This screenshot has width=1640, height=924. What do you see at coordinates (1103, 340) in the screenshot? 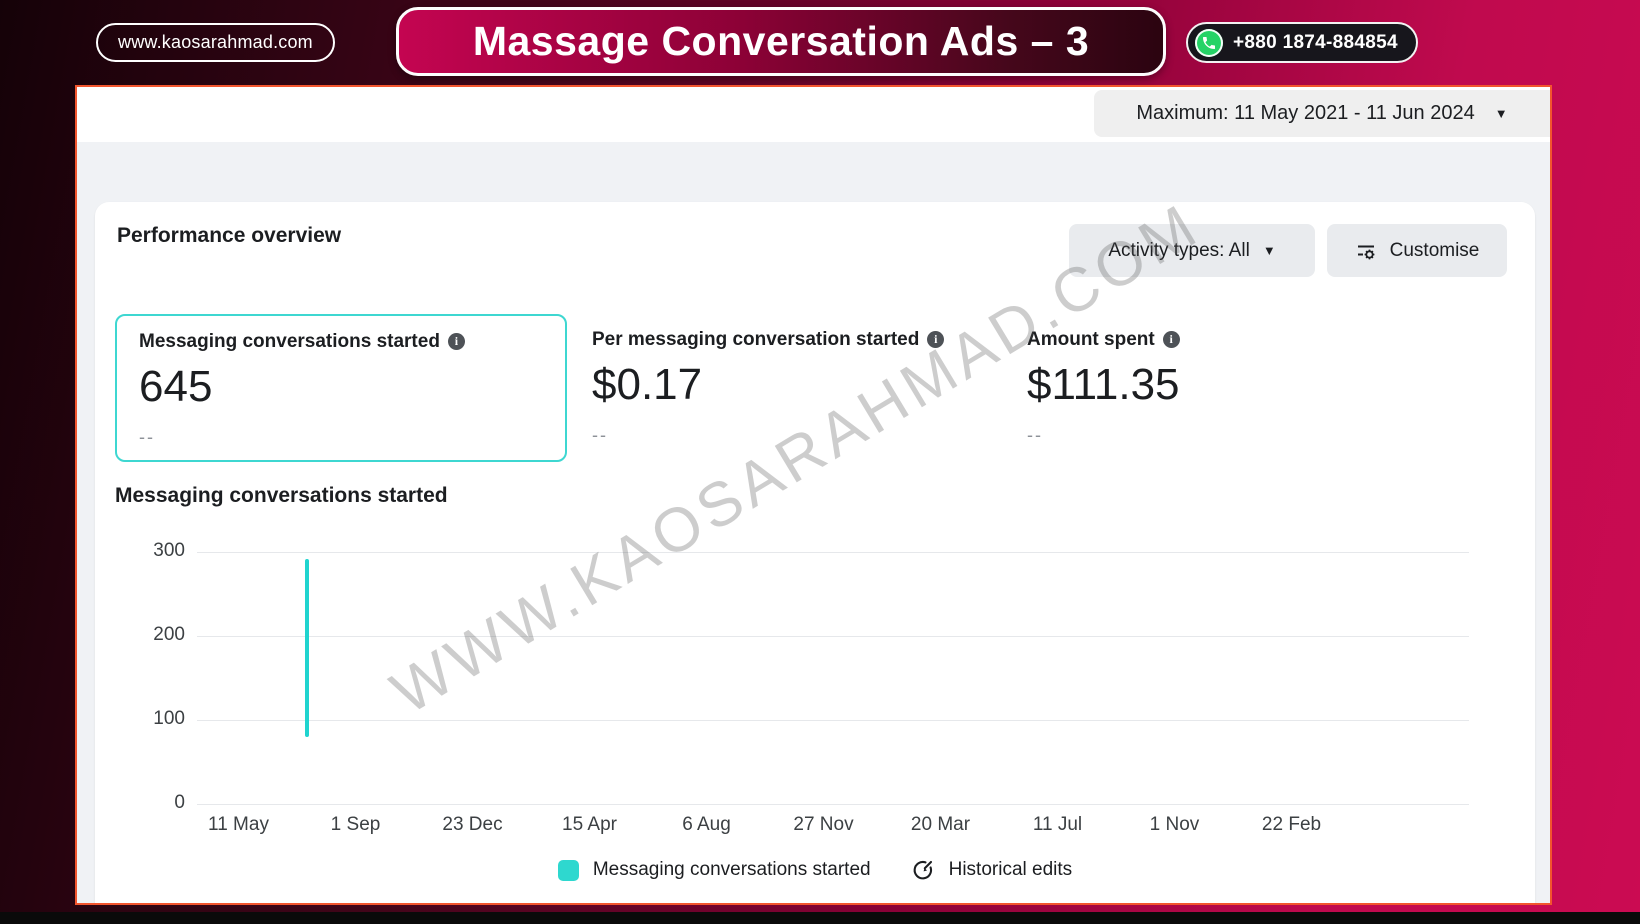
I see `metric-label: Amount spent i` at bounding box center [1103, 340].